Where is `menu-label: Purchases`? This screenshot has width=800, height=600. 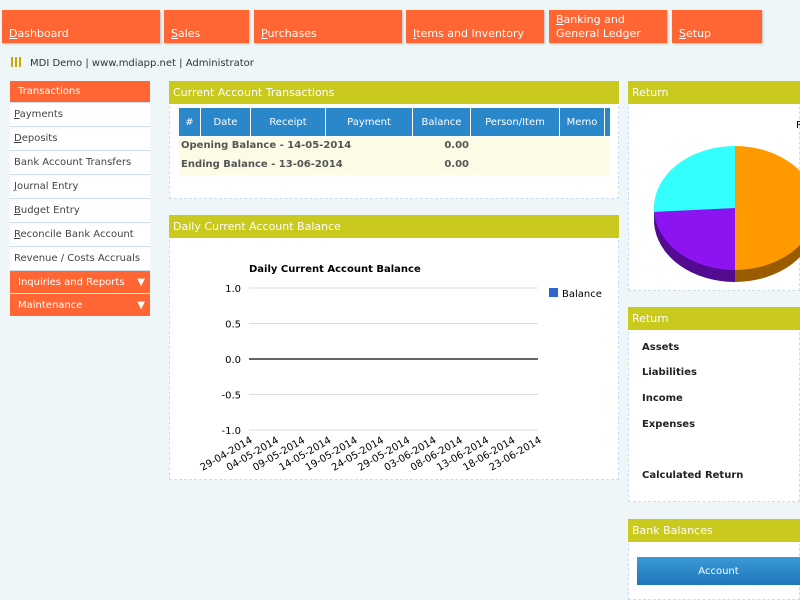
menu-label: Purchases is located at coordinates (289, 33).